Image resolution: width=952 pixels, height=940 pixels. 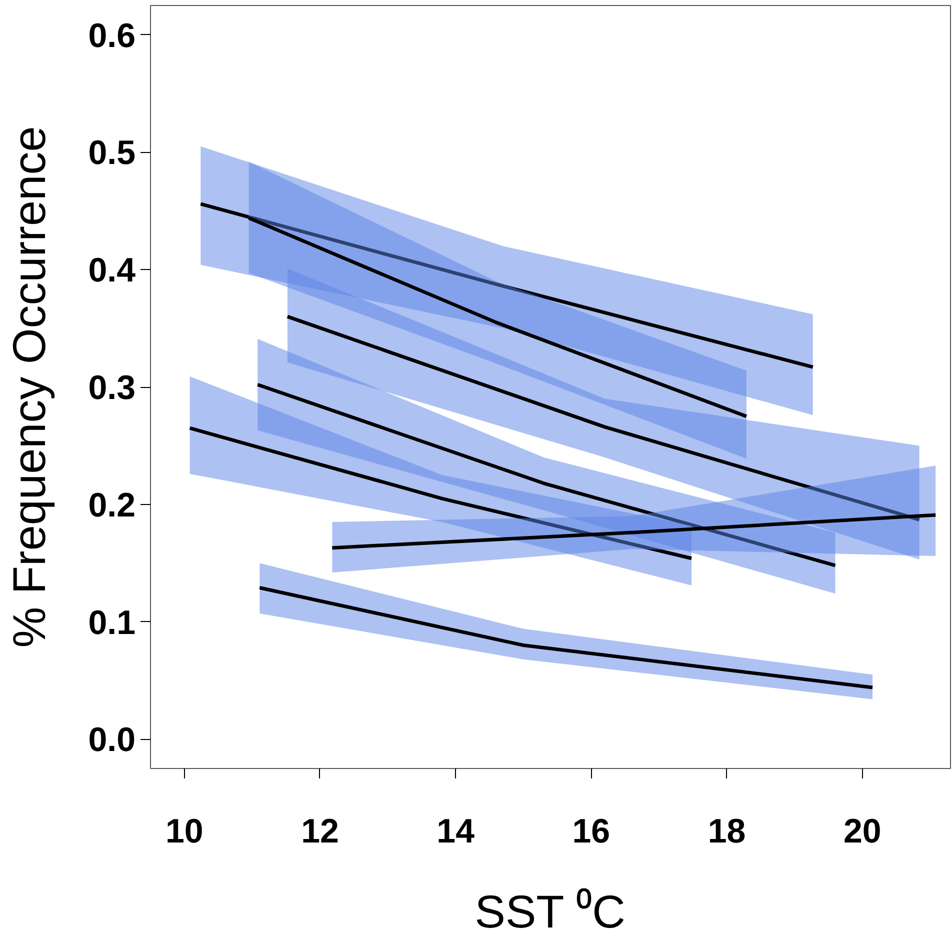 I want to click on y-tick-label: 0.2, so click(x=112, y=505).